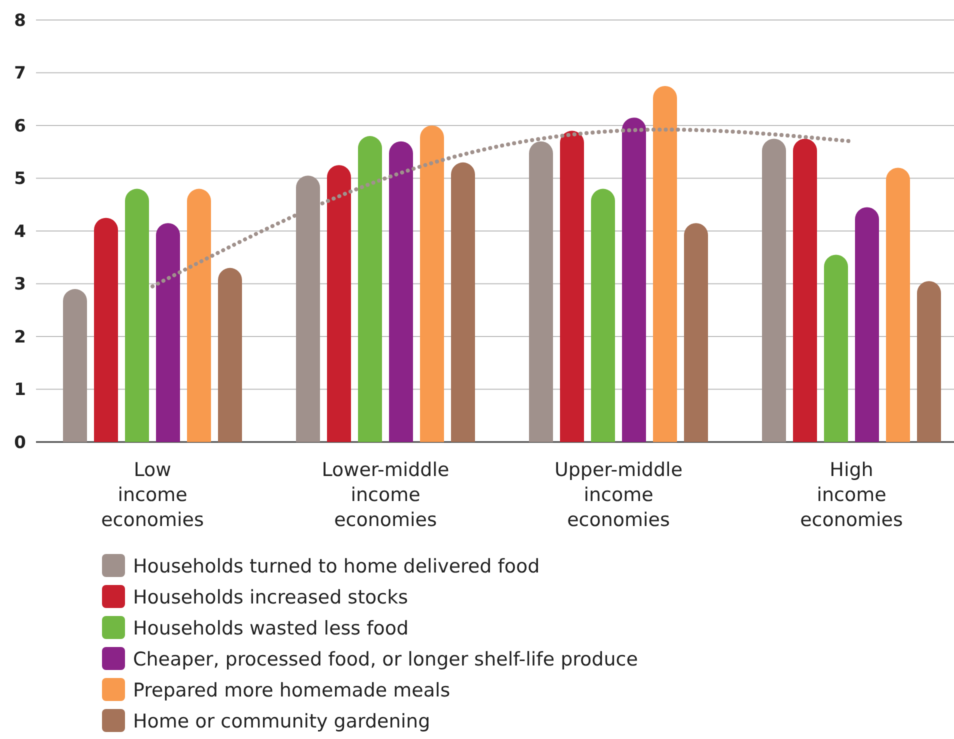 The image size is (954, 739). I want to click on y-tick-label: 5, so click(20, 179).